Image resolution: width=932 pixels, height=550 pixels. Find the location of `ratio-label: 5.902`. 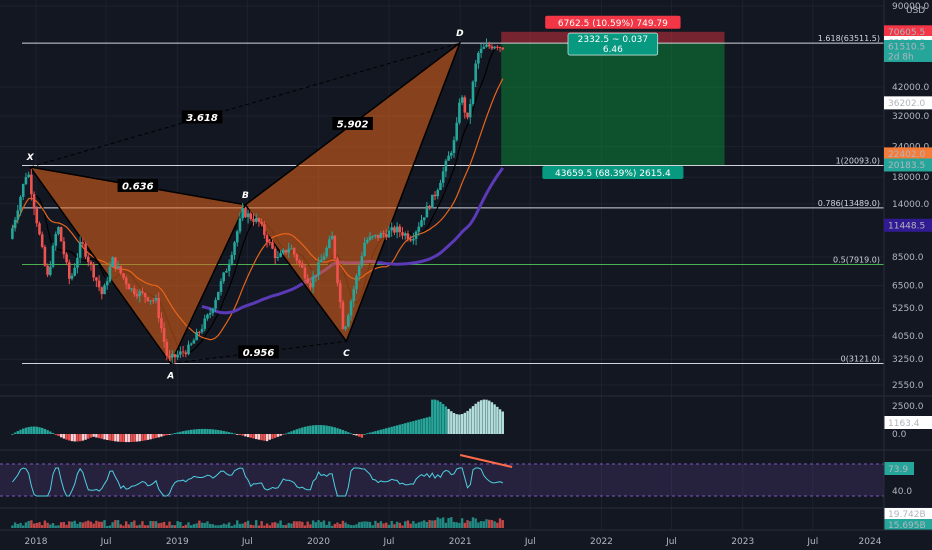

ratio-label: 5.902 is located at coordinates (353, 124).